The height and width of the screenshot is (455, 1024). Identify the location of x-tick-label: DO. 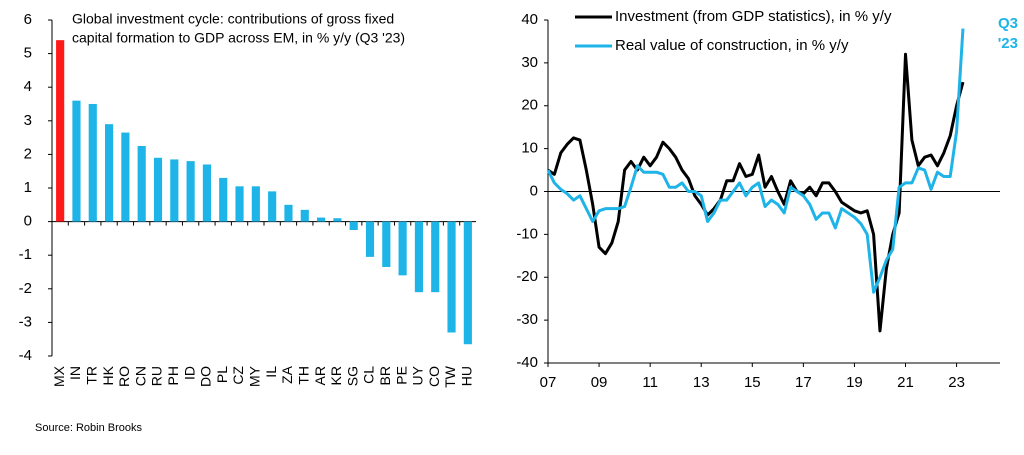
(206, 376).